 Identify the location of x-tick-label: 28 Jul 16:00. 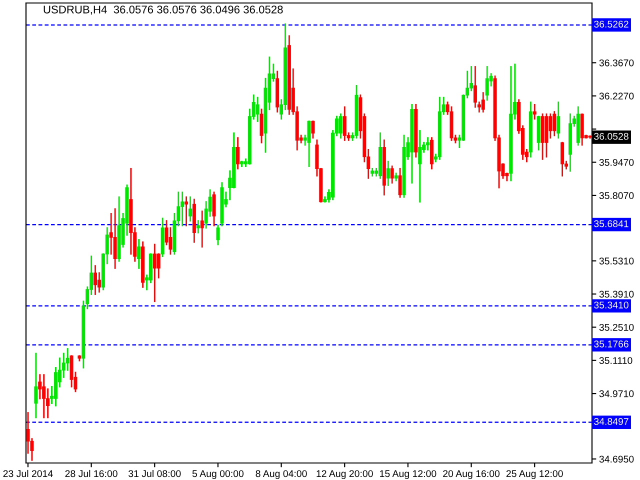
(91, 474).